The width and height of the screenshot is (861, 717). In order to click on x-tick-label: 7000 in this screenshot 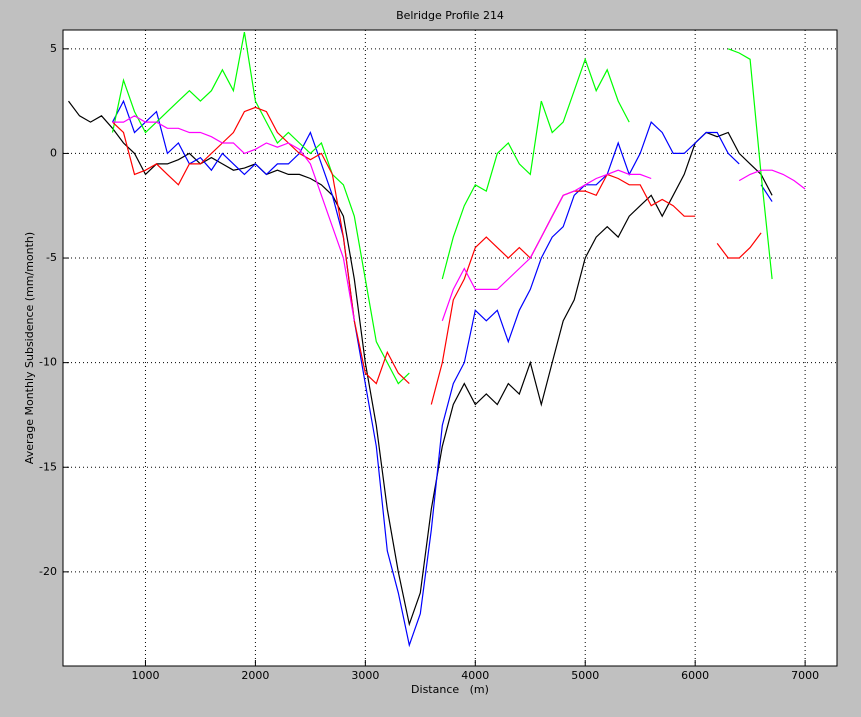, I will do `click(805, 675)`.